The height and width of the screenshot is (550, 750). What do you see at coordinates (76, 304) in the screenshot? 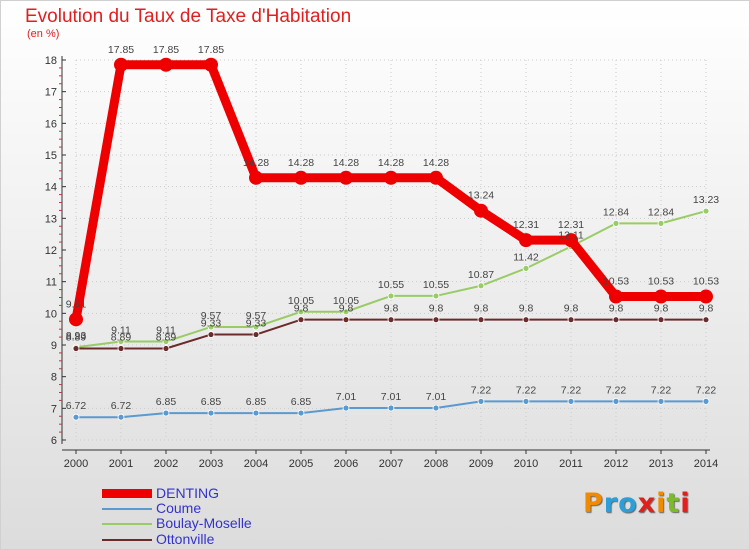
I see `data-label-denting: 9.81` at bounding box center [76, 304].